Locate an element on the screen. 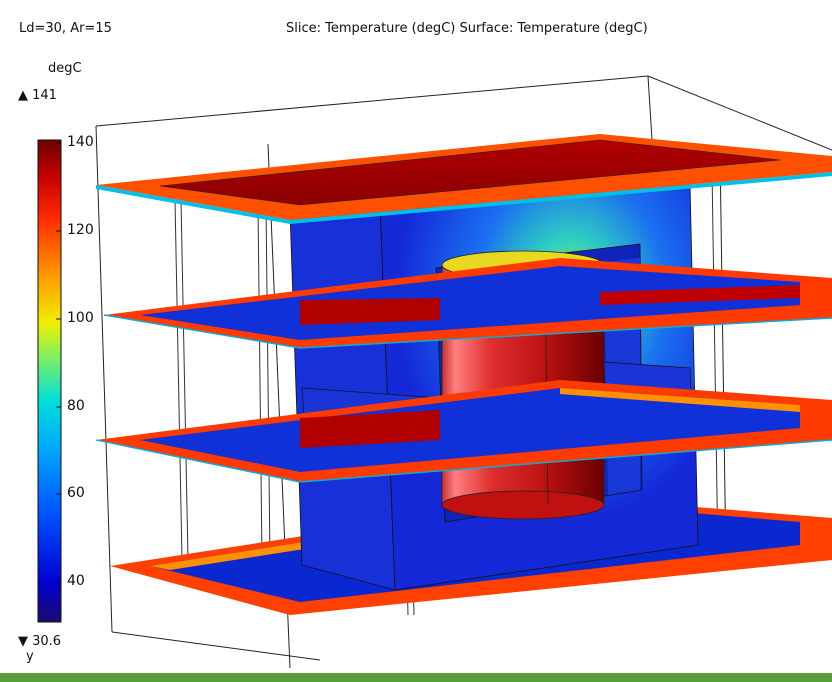 The image size is (832, 682). axis-label-y: y is located at coordinates (30, 656).